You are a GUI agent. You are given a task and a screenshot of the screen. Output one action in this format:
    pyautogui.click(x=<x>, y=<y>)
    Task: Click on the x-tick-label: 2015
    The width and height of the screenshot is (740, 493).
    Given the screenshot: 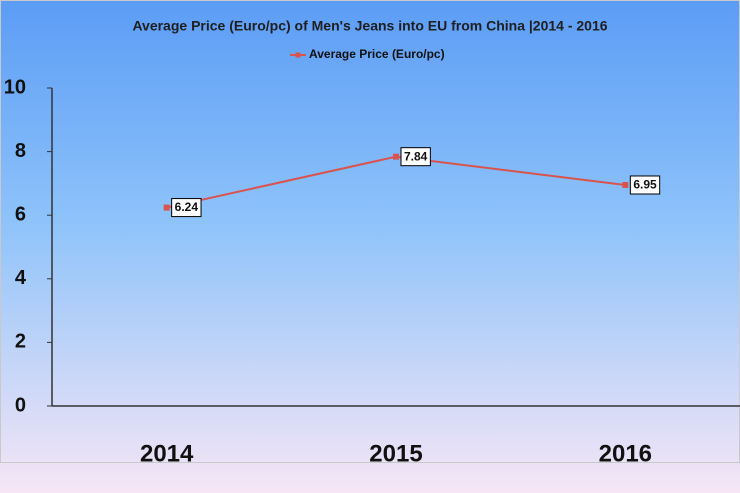 What is the action you would take?
    pyautogui.click(x=395, y=453)
    